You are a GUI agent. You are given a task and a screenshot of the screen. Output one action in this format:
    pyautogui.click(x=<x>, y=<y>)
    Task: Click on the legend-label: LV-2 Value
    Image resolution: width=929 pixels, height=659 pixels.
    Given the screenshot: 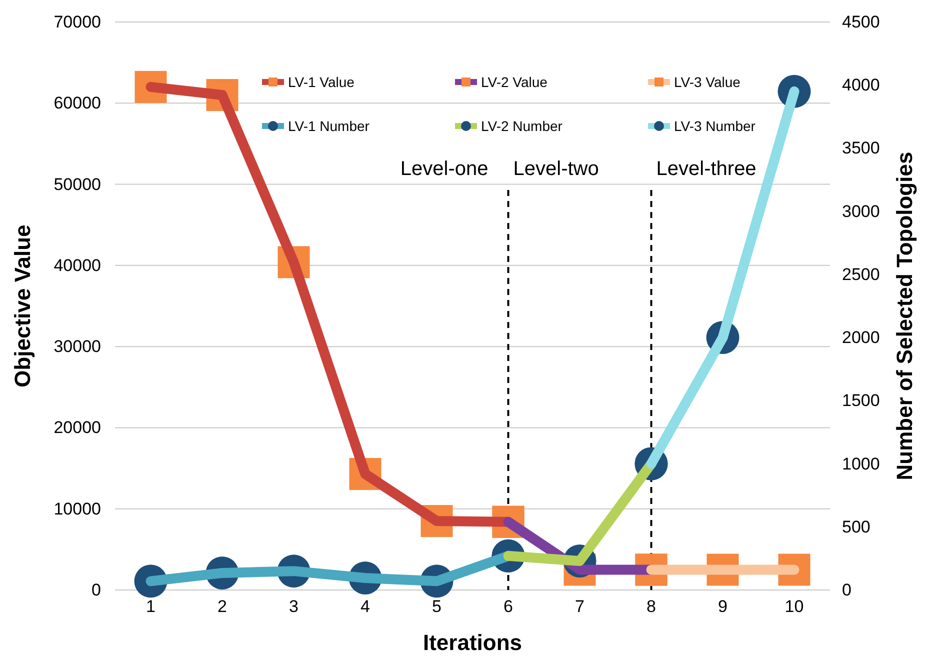 What is the action you would take?
    pyautogui.click(x=514, y=82)
    